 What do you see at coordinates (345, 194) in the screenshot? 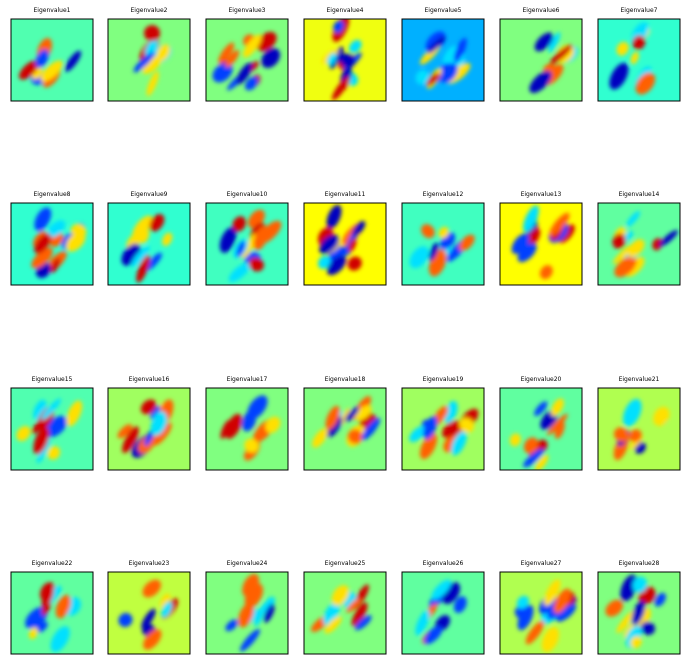
I see `panel-title: Eigenvalue11` at bounding box center [345, 194].